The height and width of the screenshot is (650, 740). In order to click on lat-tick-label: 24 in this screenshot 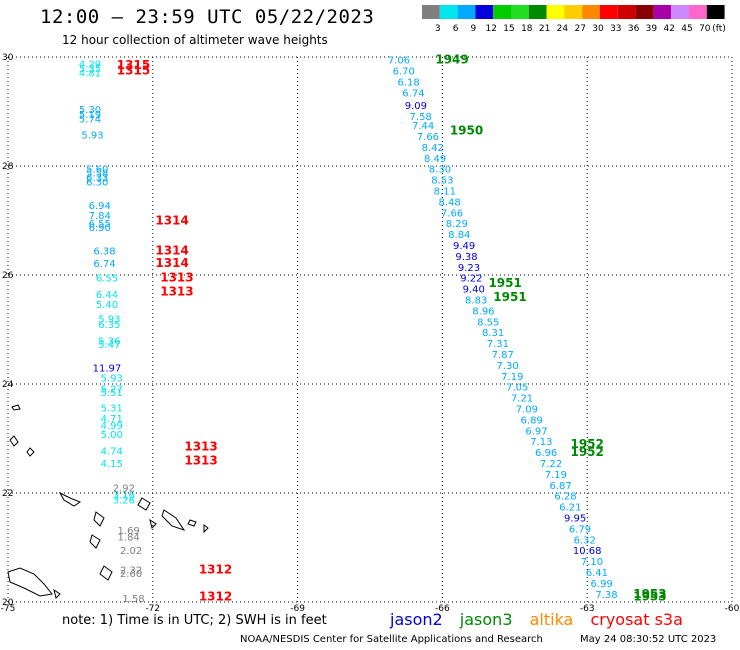, I will do `click(8, 385)`.